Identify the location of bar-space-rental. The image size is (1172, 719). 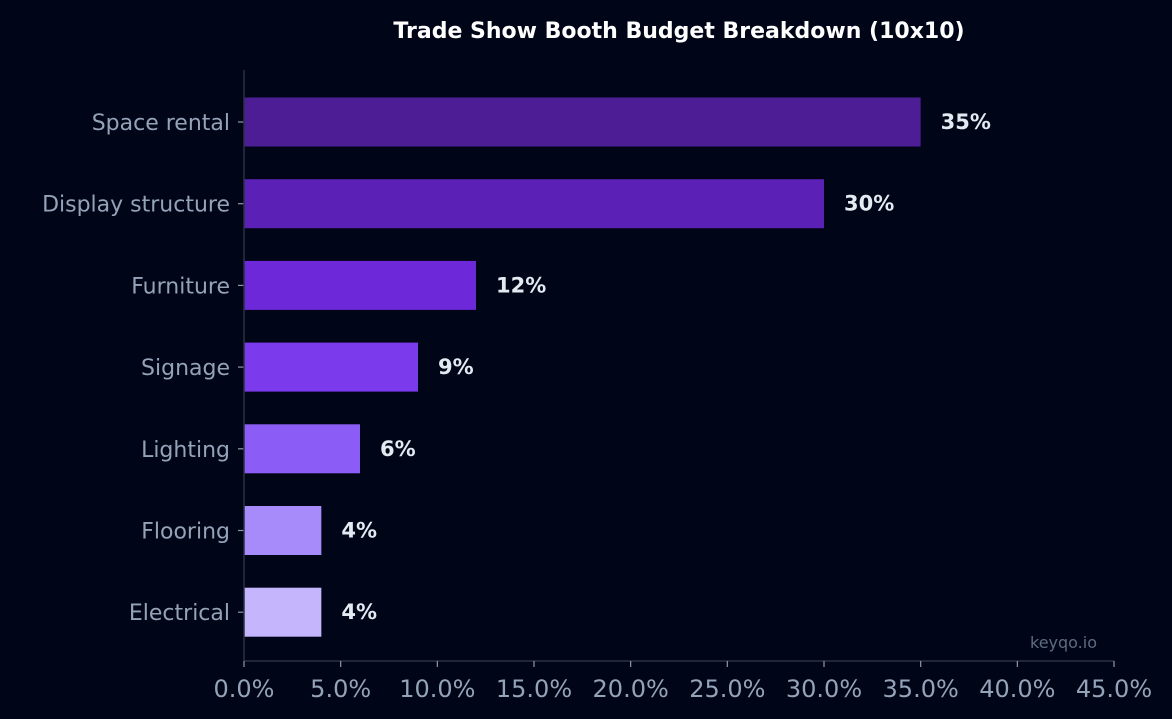
(582, 122).